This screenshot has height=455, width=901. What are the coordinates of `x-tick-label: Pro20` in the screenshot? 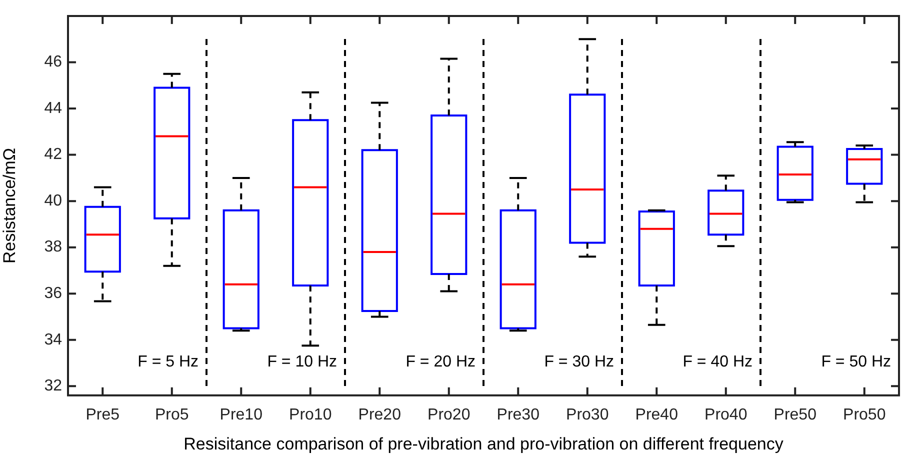 It's located at (449, 415).